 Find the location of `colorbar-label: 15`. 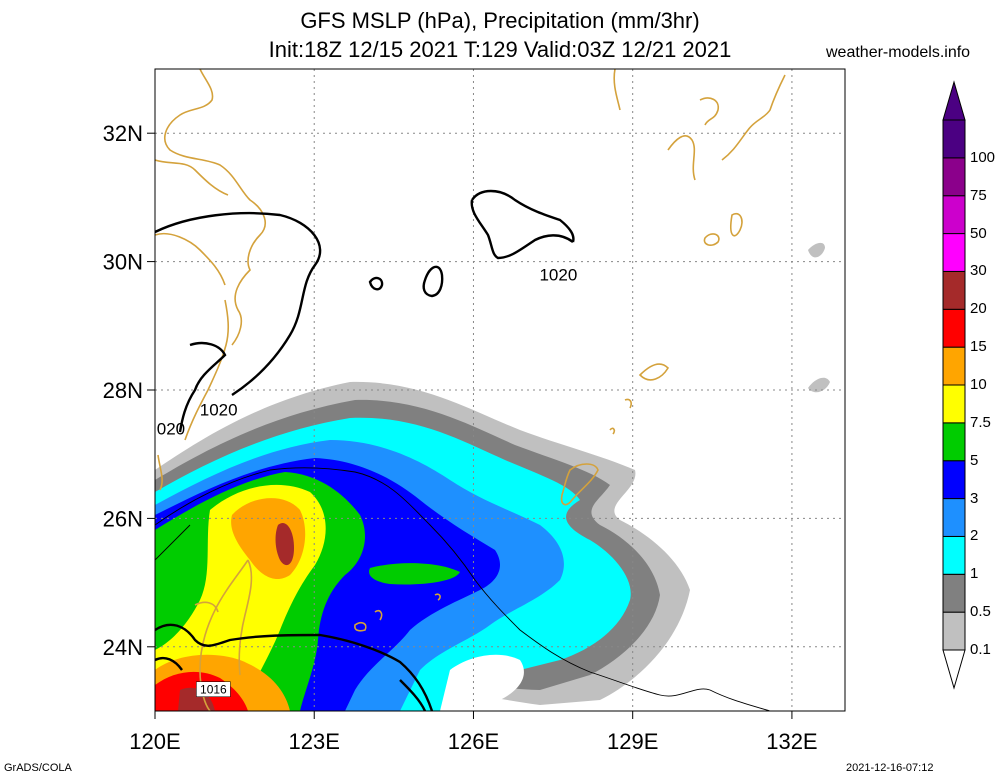

colorbar-label: 15 is located at coordinates (978, 347).